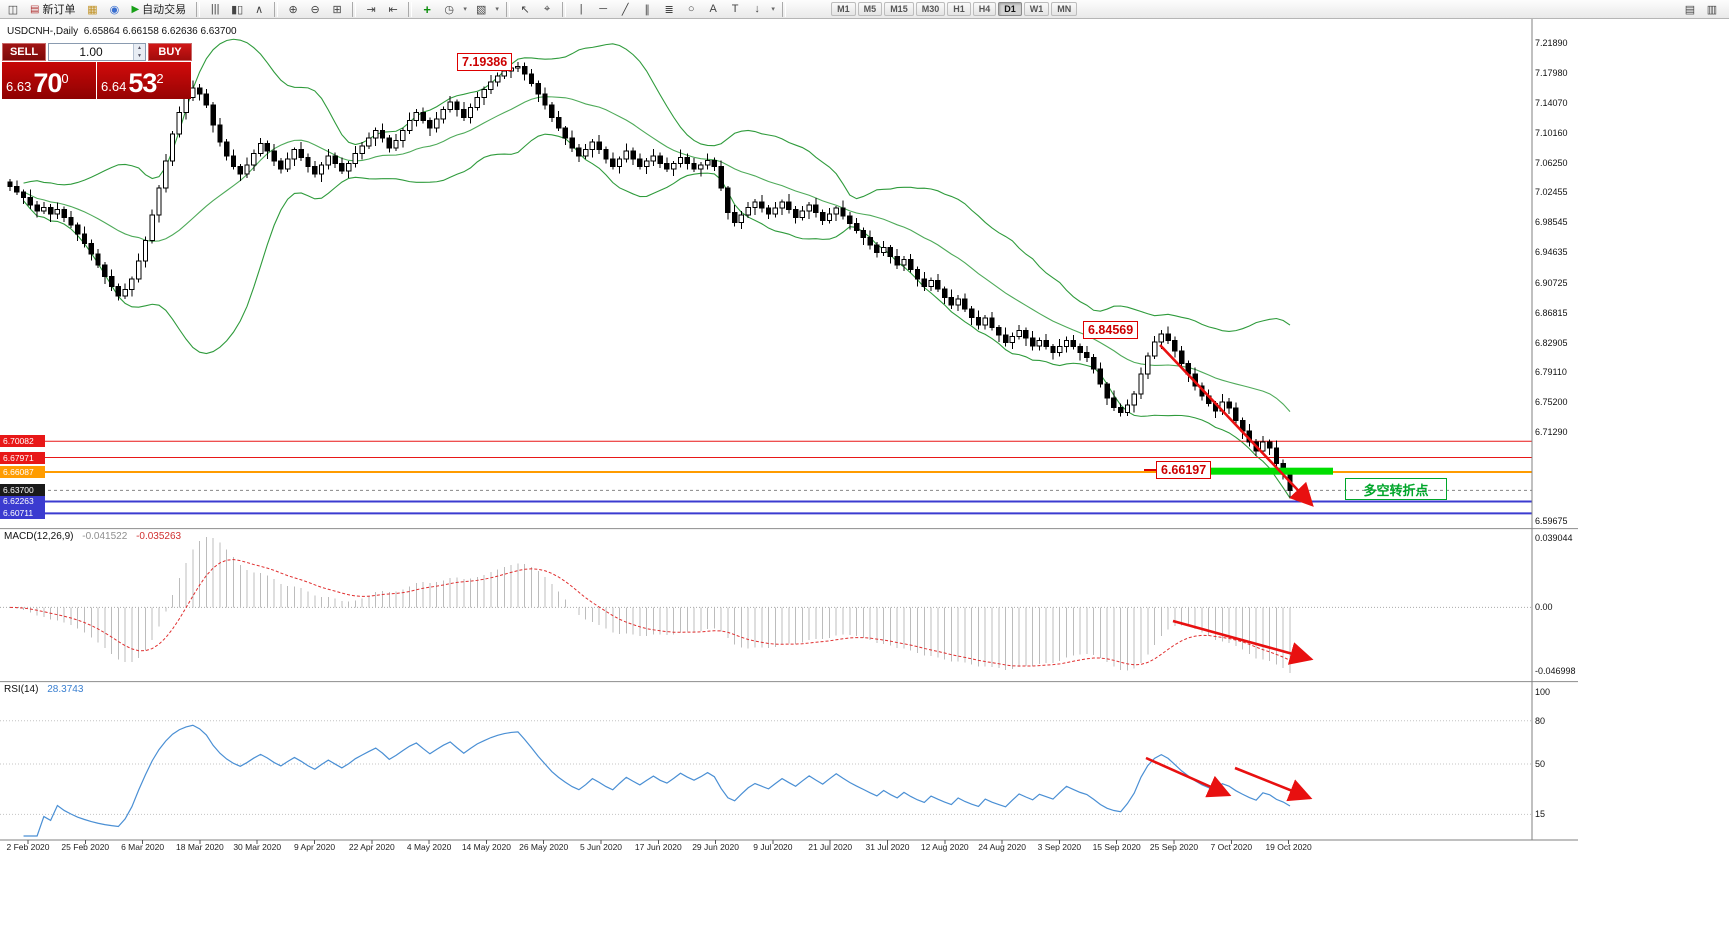 The width and height of the screenshot is (1729, 945). Describe the element at coordinates (371, 9) in the screenshot. I see `auto-scroll-icon: ⇥` at that location.